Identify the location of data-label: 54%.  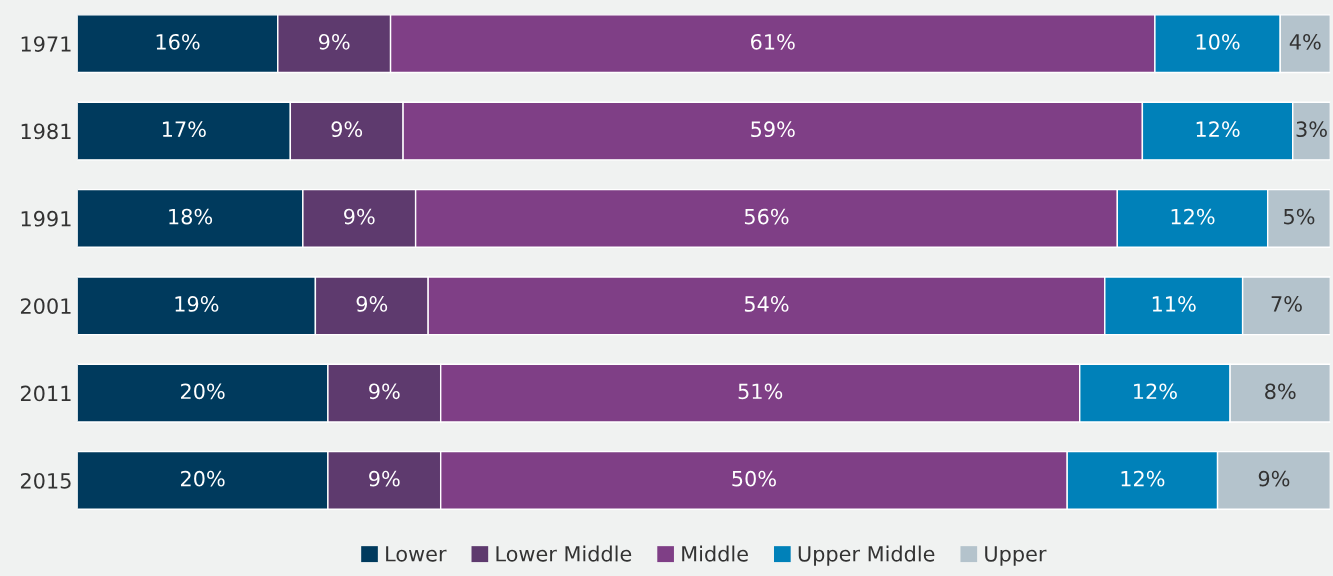
(766, 304).